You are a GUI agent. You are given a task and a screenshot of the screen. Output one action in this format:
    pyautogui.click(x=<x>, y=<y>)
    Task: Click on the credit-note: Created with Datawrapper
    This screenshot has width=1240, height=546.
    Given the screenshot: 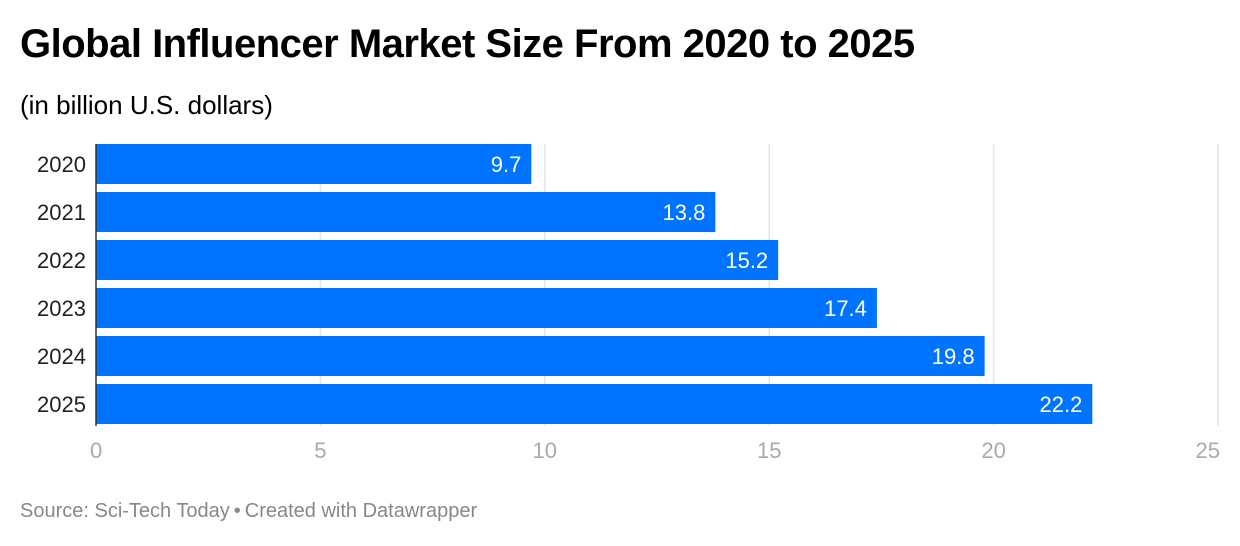 What is the action you would take?
    pyautogui.click(x=361, y=511)
    